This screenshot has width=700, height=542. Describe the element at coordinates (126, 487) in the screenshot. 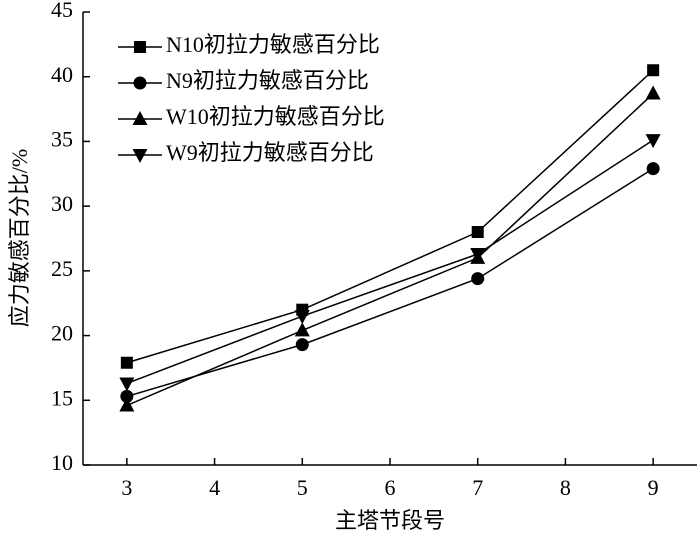

I see `x-tick-label: 3` at that location.